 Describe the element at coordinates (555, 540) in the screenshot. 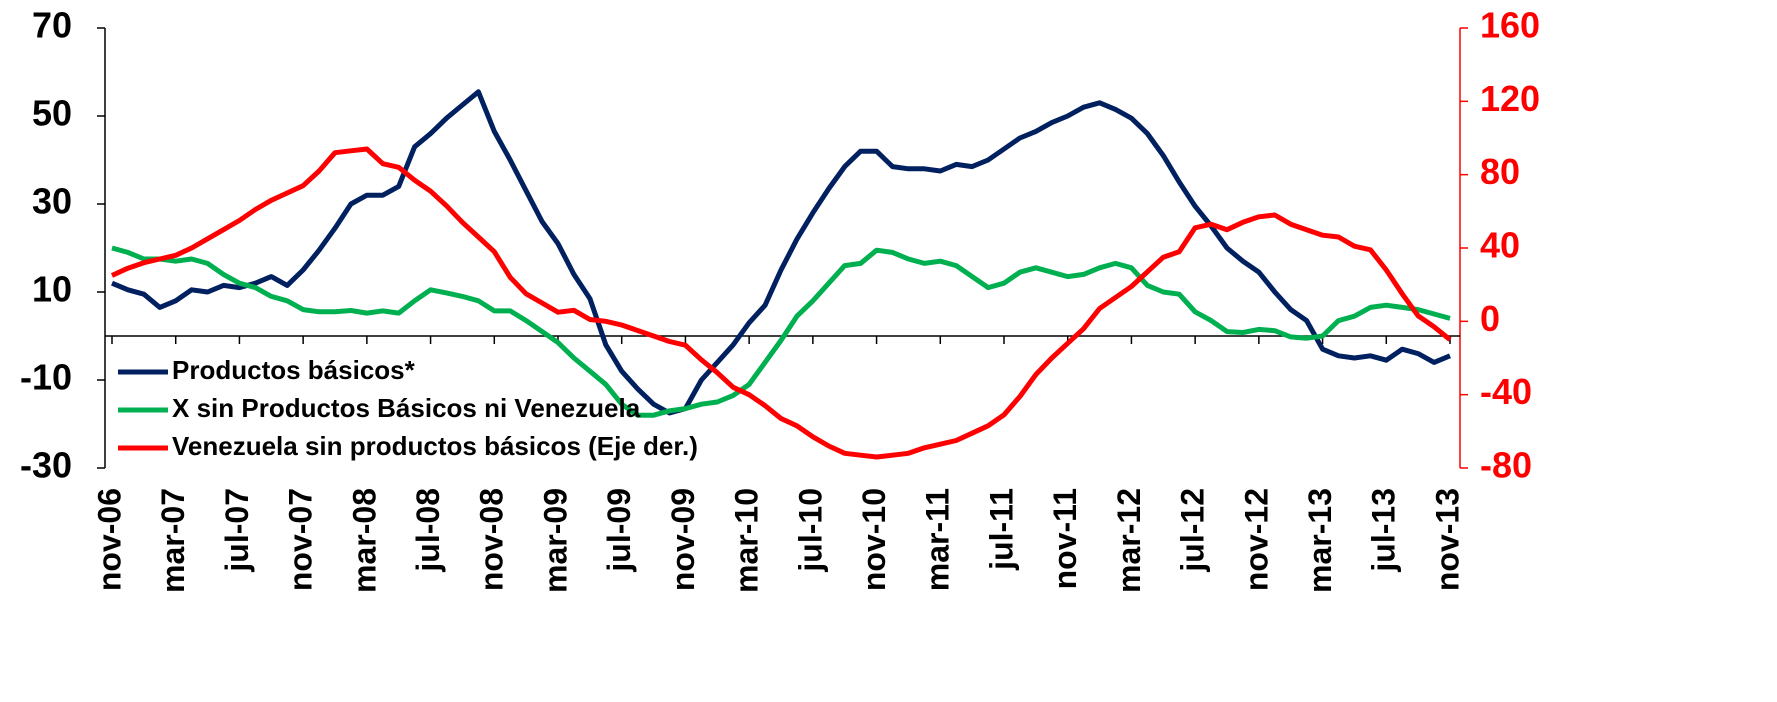

I see `x-tick-label: mar-09` at that location.